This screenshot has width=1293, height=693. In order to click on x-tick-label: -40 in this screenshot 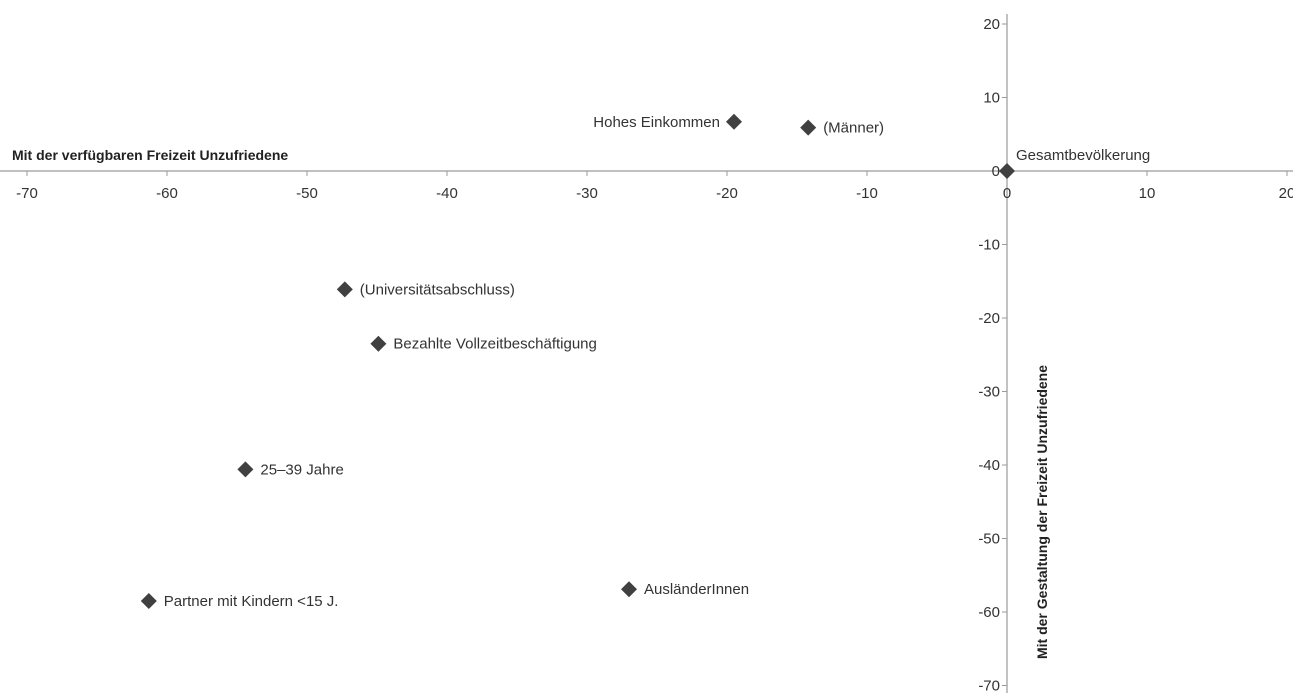, I will do `click(447, 193)`.